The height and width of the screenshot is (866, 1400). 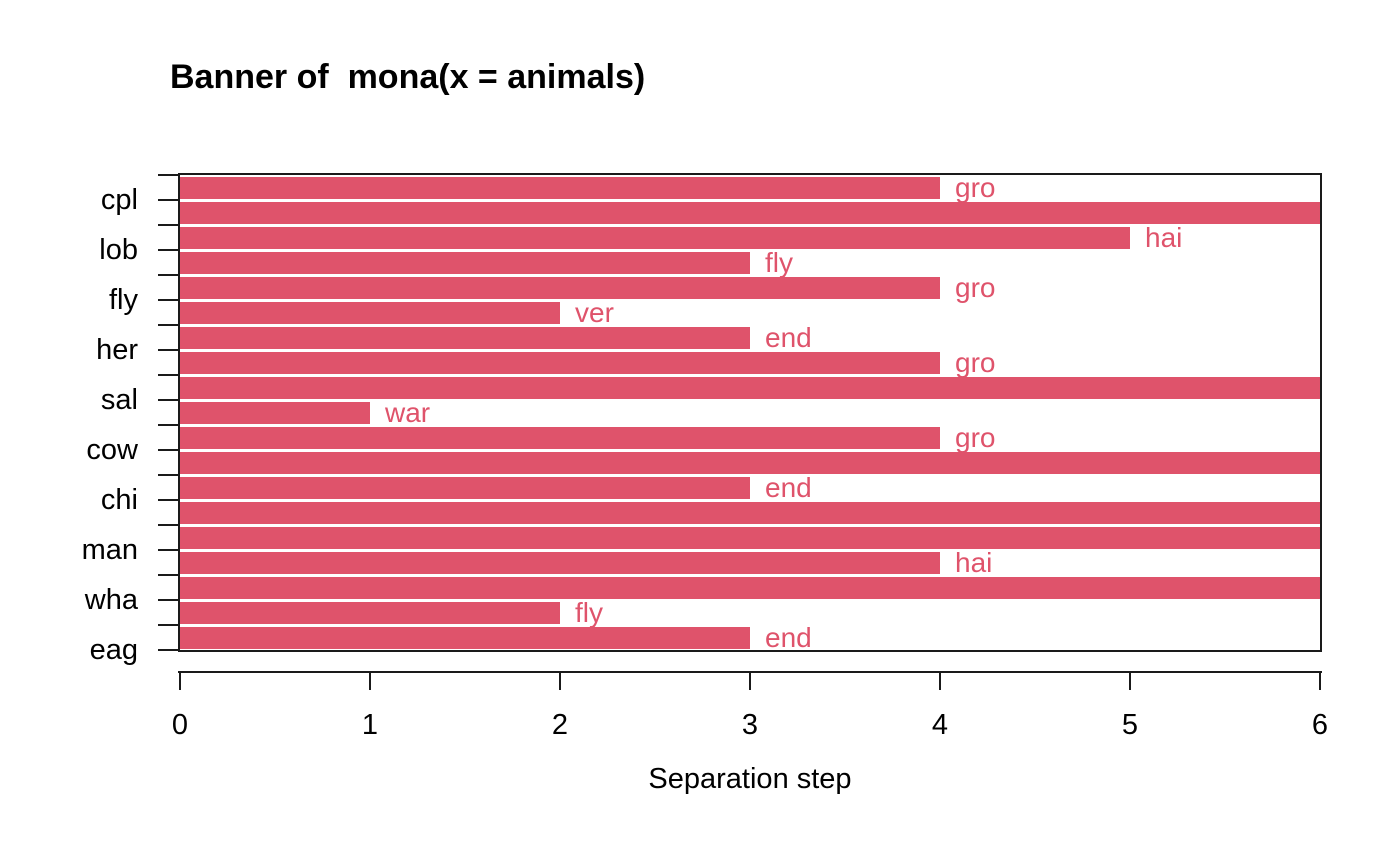 I want to click on y-axis-label: cow, so click(x=112, y=450).